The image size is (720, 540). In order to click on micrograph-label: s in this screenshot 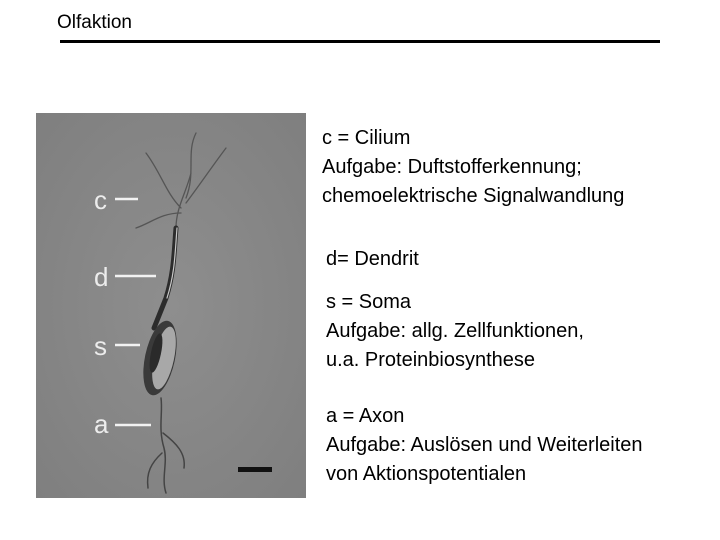, I will do `click(100, 346)`.